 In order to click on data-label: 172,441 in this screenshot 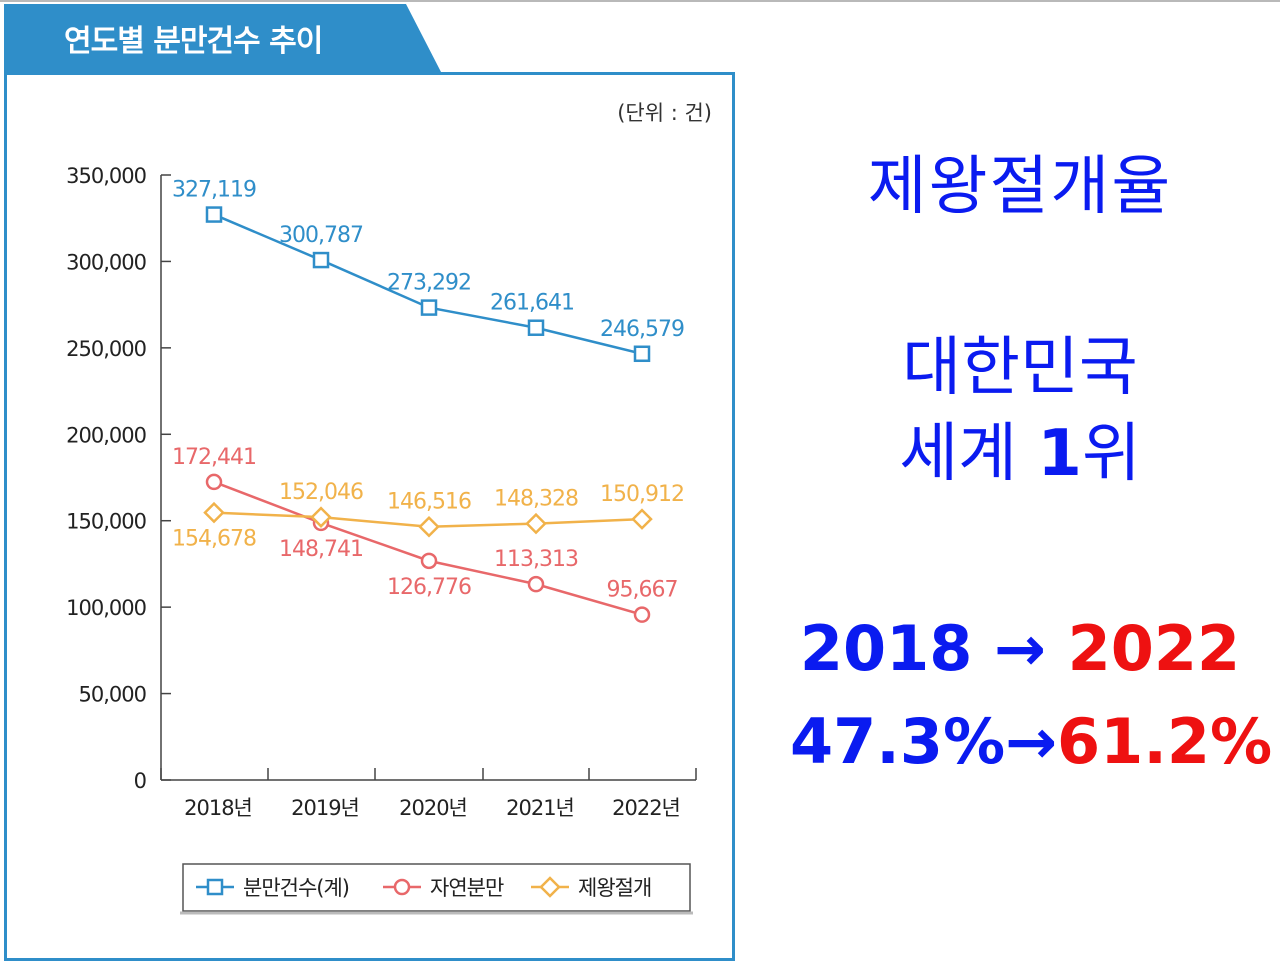, I will do `click(214, 457)`.